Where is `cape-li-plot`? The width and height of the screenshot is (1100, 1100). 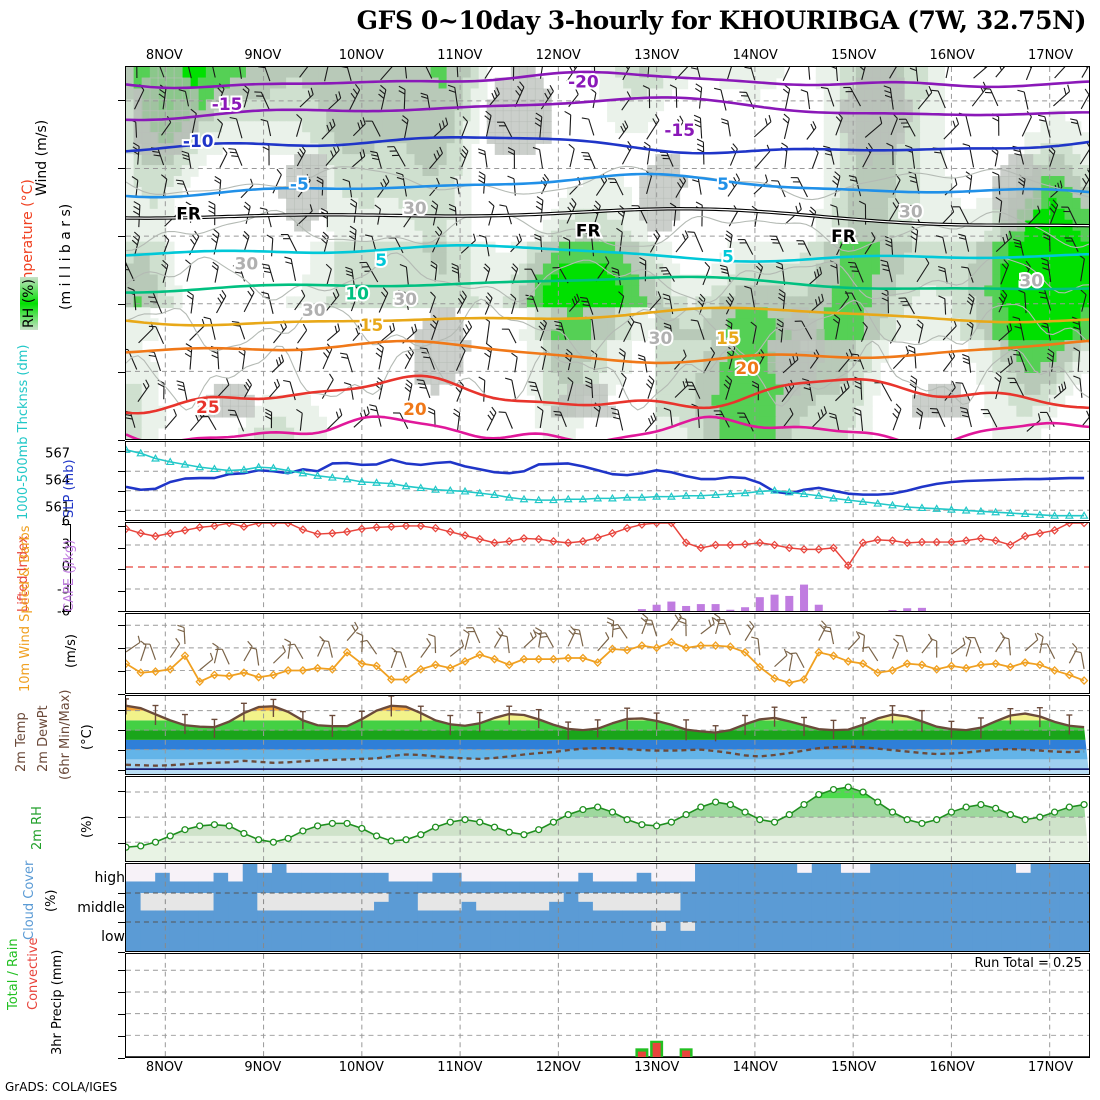 cape-li-plot is located at coordinates (607, 567).